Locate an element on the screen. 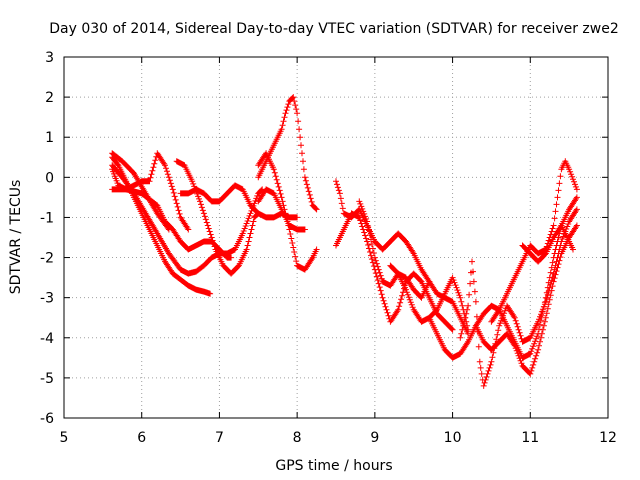 This screenshot has width=640, height=480. y-tick-label: -1 is located at coordinates (47, 218).